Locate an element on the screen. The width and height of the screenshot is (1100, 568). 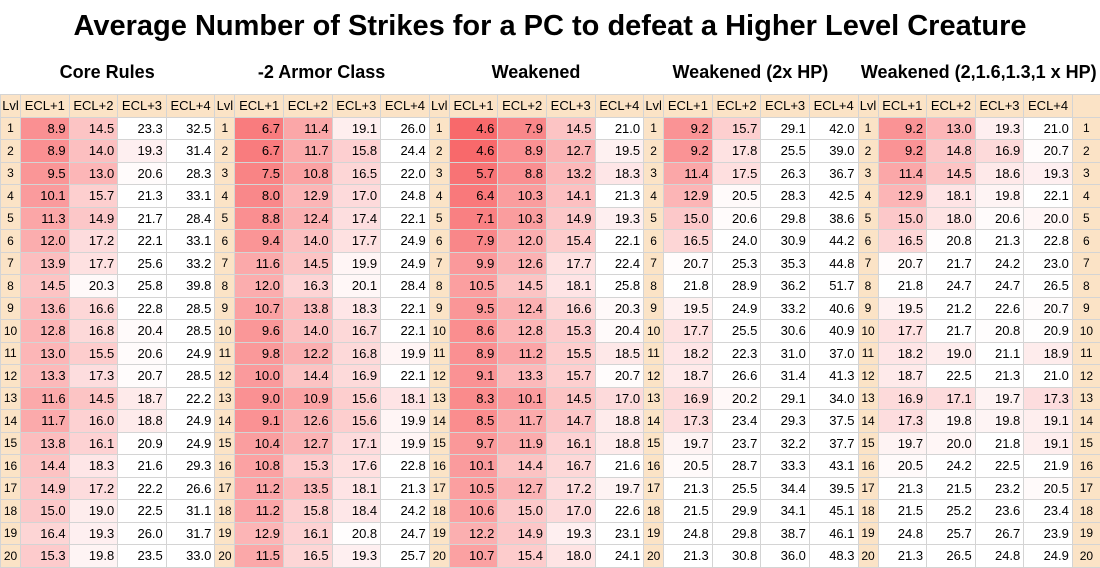
value-cell: 9.2 is located at coordinates (902, 151).